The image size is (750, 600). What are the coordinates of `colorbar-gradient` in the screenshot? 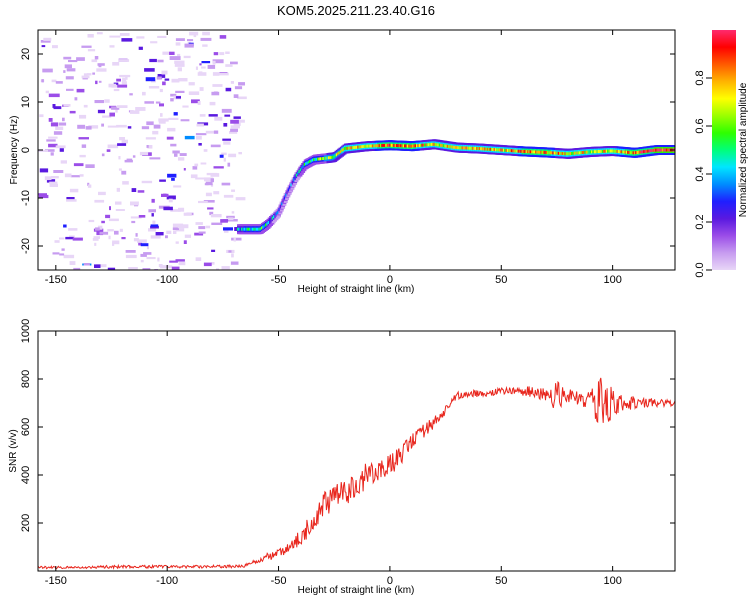 It's located at (724, 150).